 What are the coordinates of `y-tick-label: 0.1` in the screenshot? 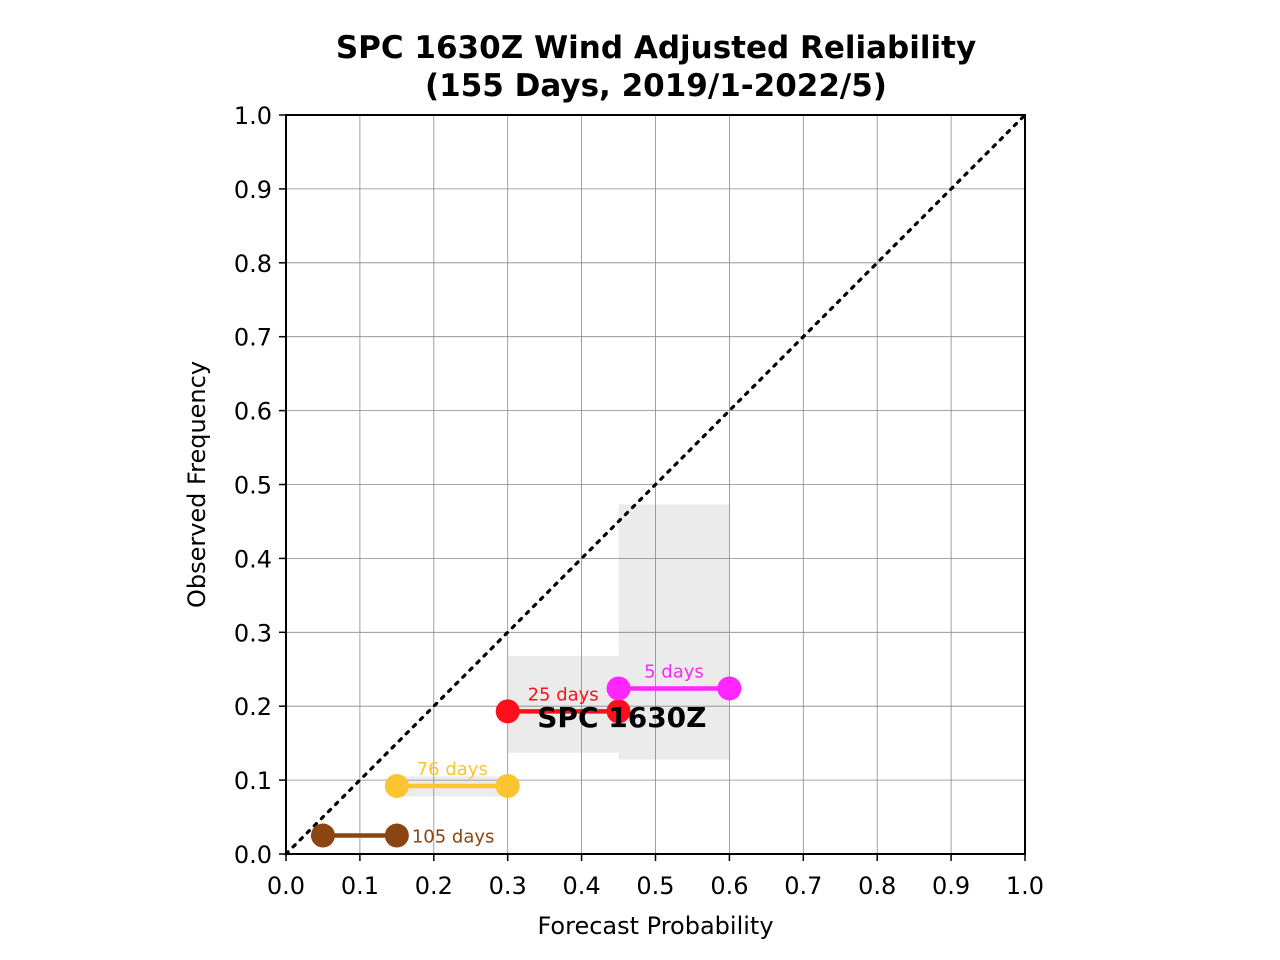 It's located at (253, 781).